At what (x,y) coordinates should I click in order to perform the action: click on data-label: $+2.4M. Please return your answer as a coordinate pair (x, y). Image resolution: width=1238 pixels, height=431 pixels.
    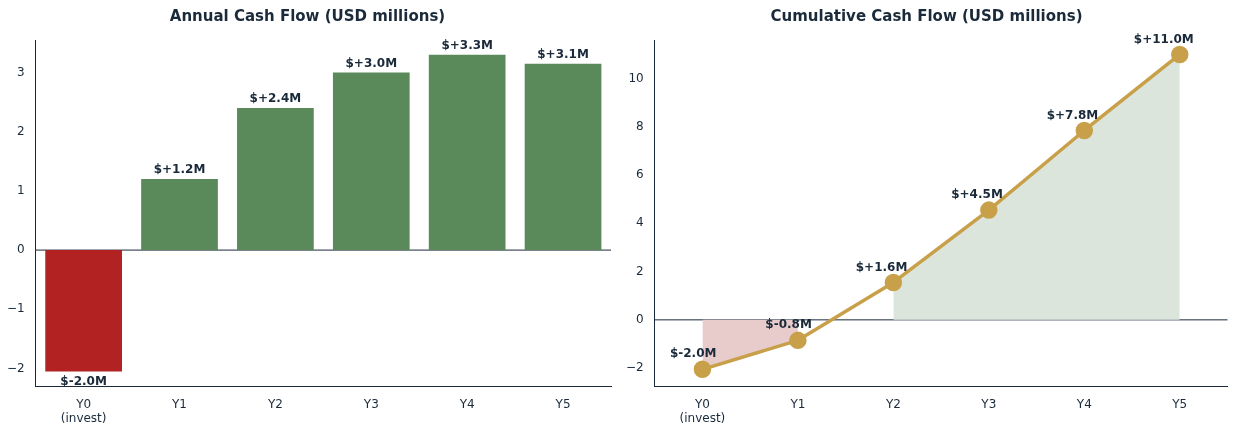
    Looking at the image, I should click on (275, 98).